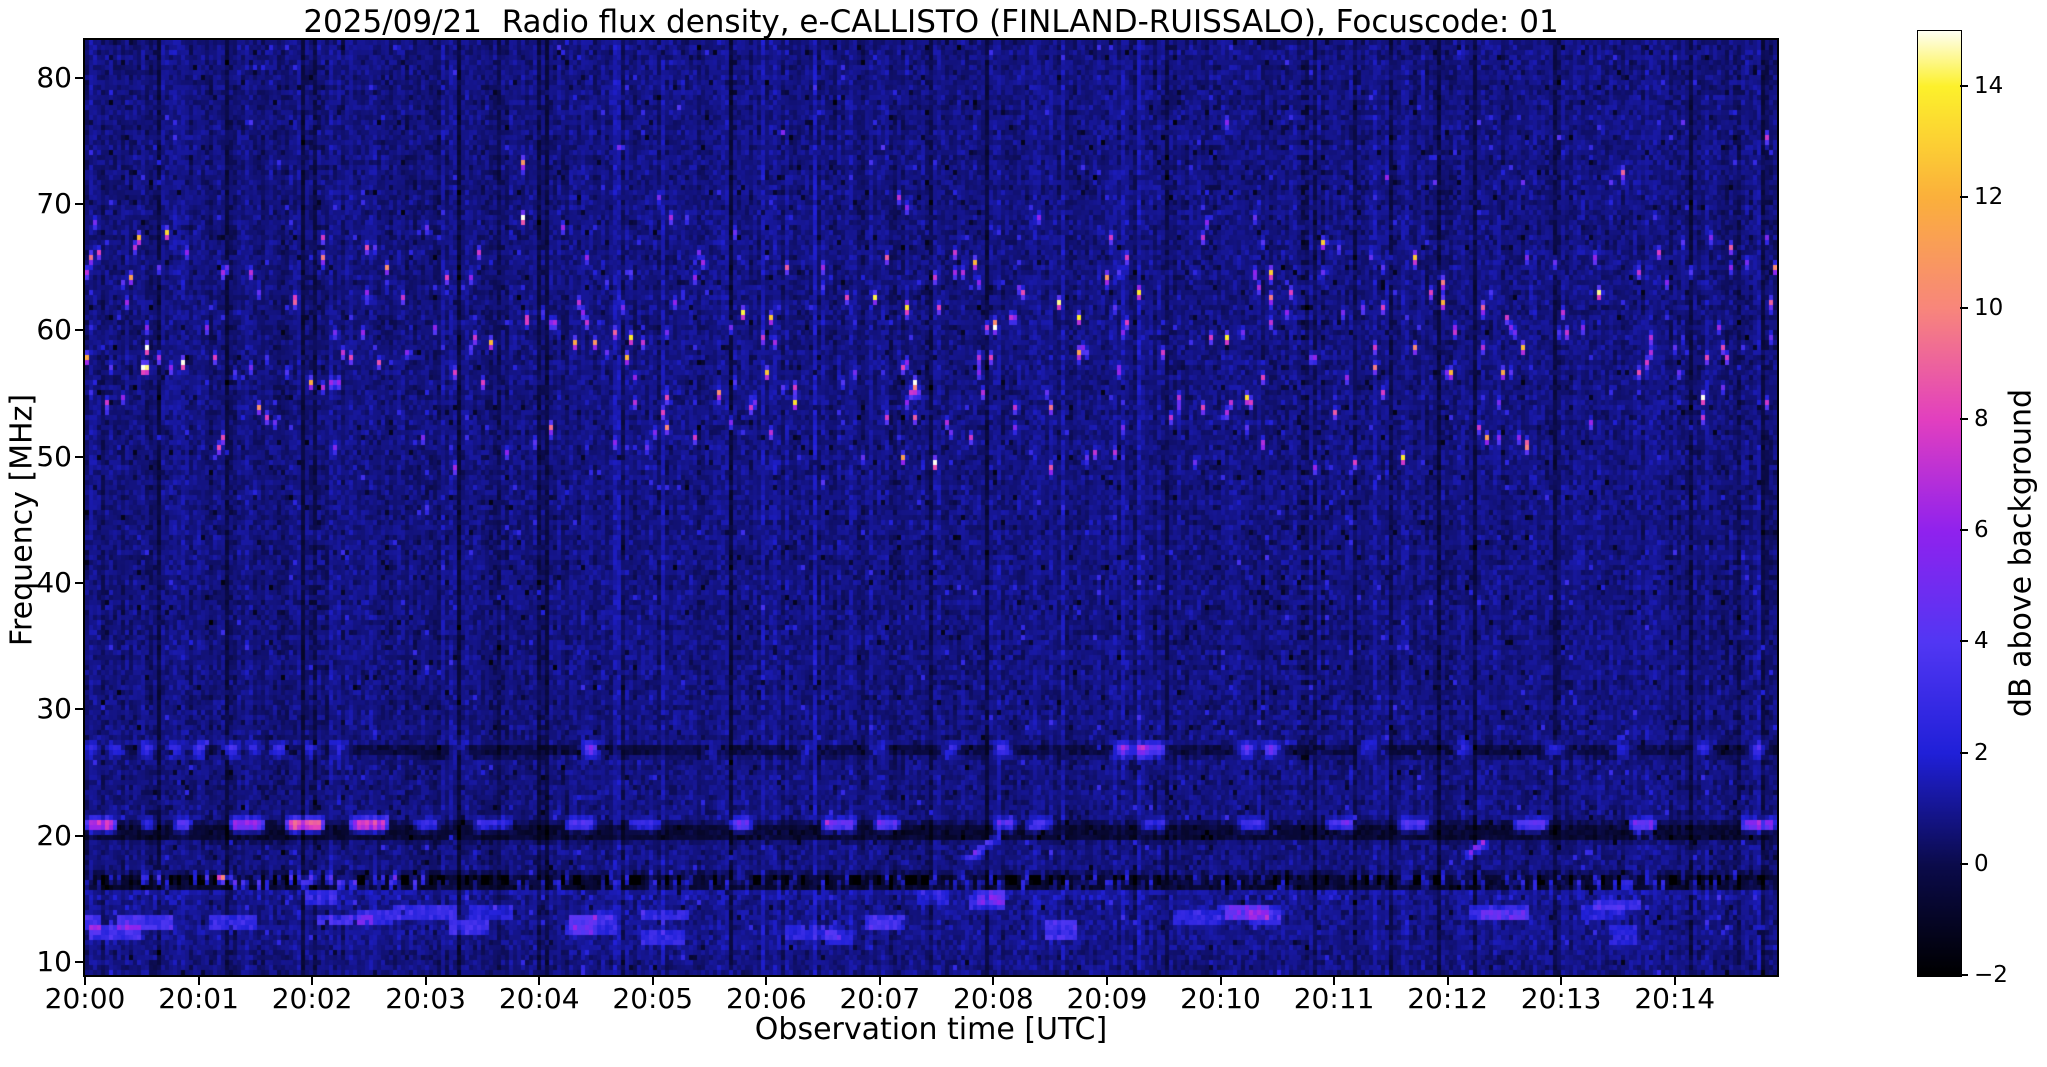 The width and height of the screenshot is (2047, 1067). I want to click on x-tick-label: 20:01, so click(198, 998).